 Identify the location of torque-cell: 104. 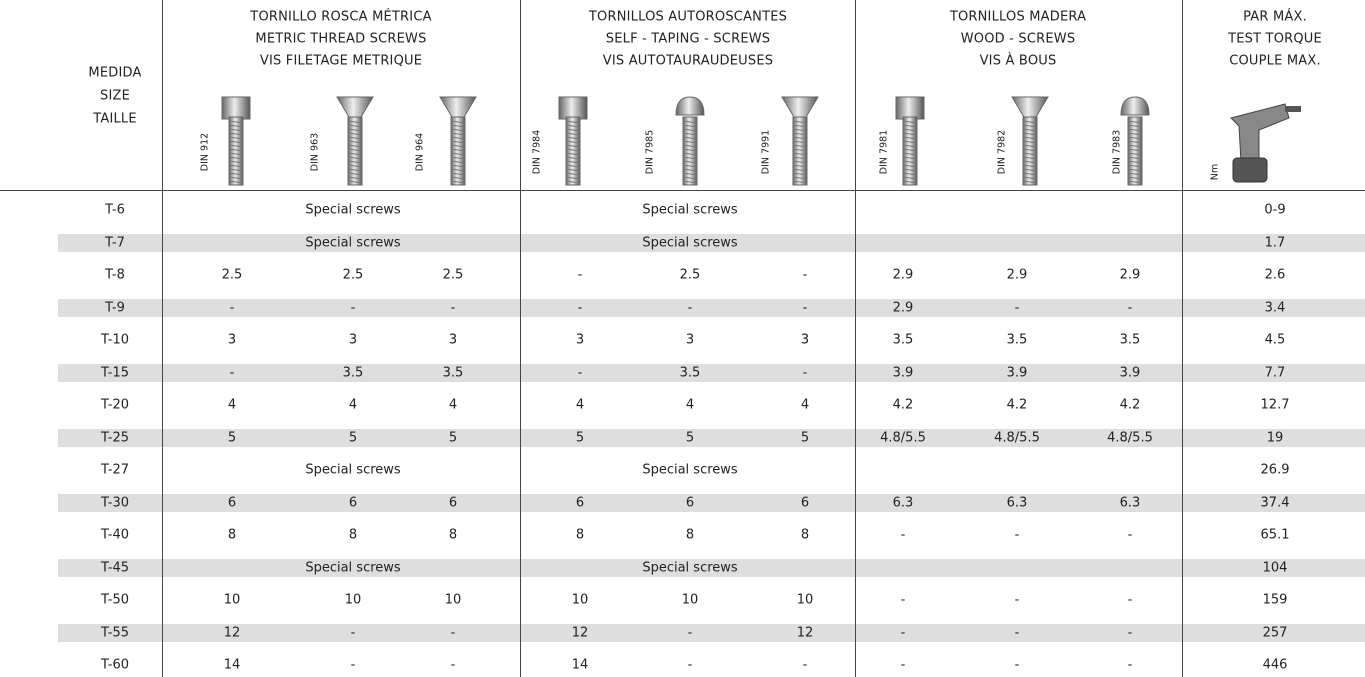
(1275, 567).